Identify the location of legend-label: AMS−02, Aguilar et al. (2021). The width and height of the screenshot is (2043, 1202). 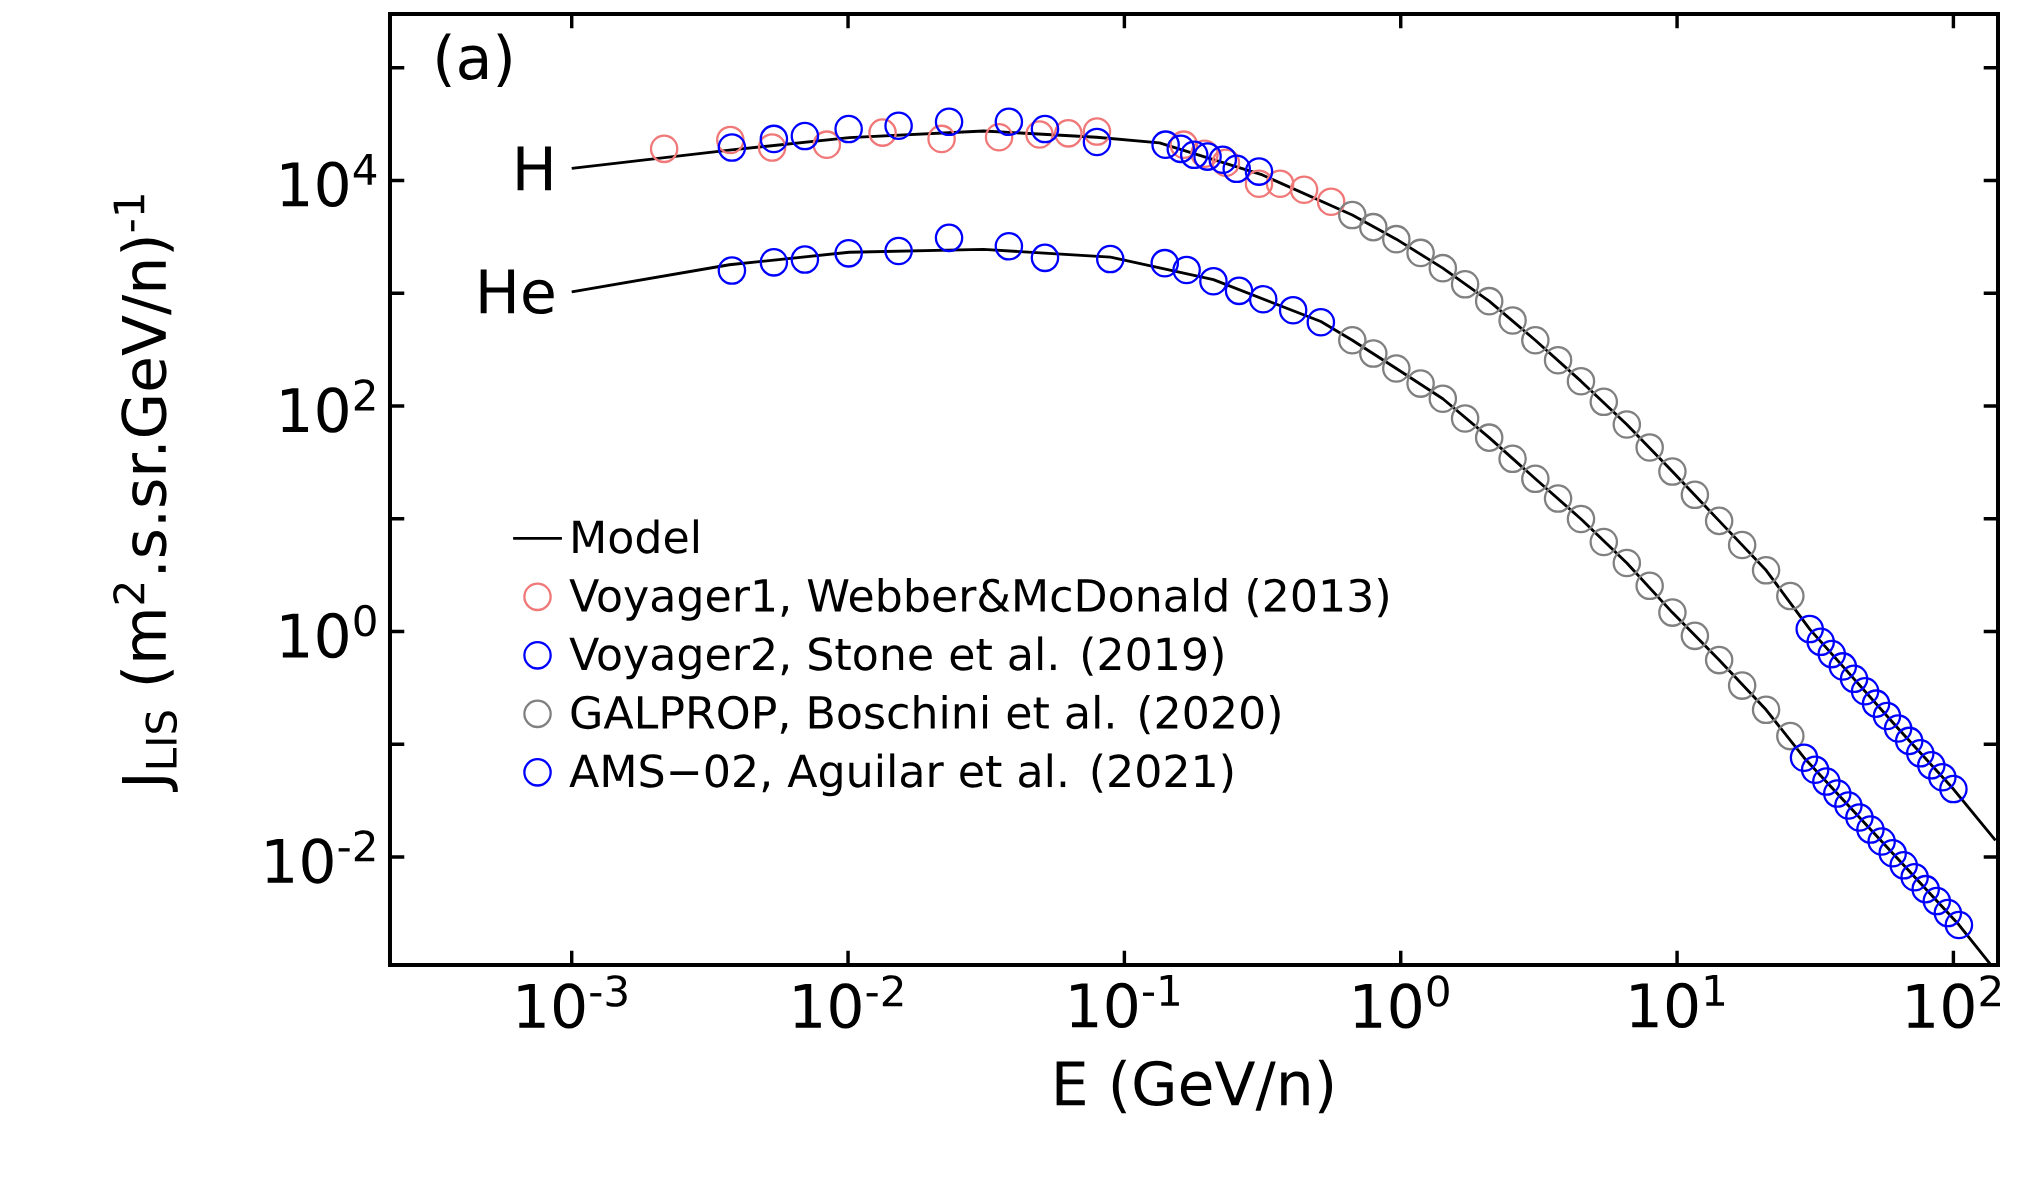
(901, 775).